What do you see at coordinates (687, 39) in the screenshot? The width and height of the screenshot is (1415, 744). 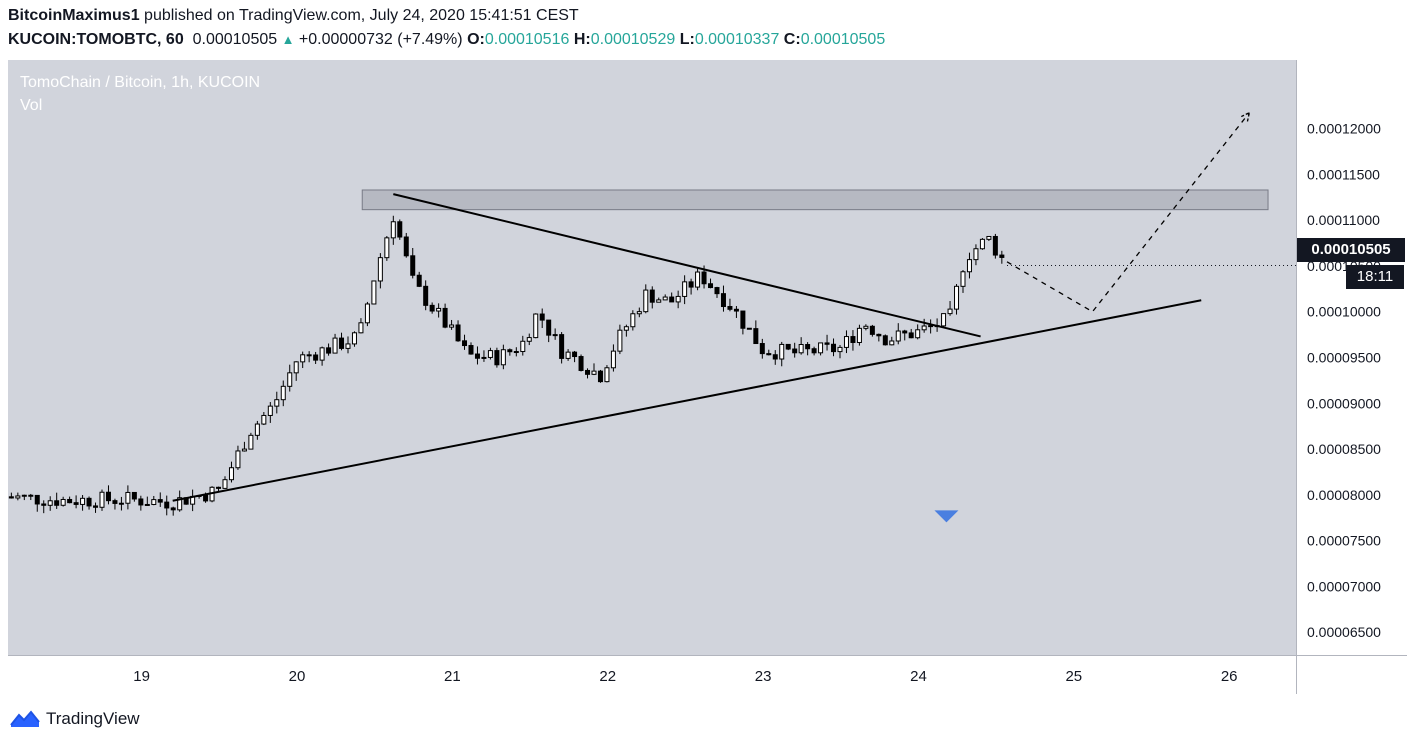 I see `low-label: L:` at bounding box center [687, 39].